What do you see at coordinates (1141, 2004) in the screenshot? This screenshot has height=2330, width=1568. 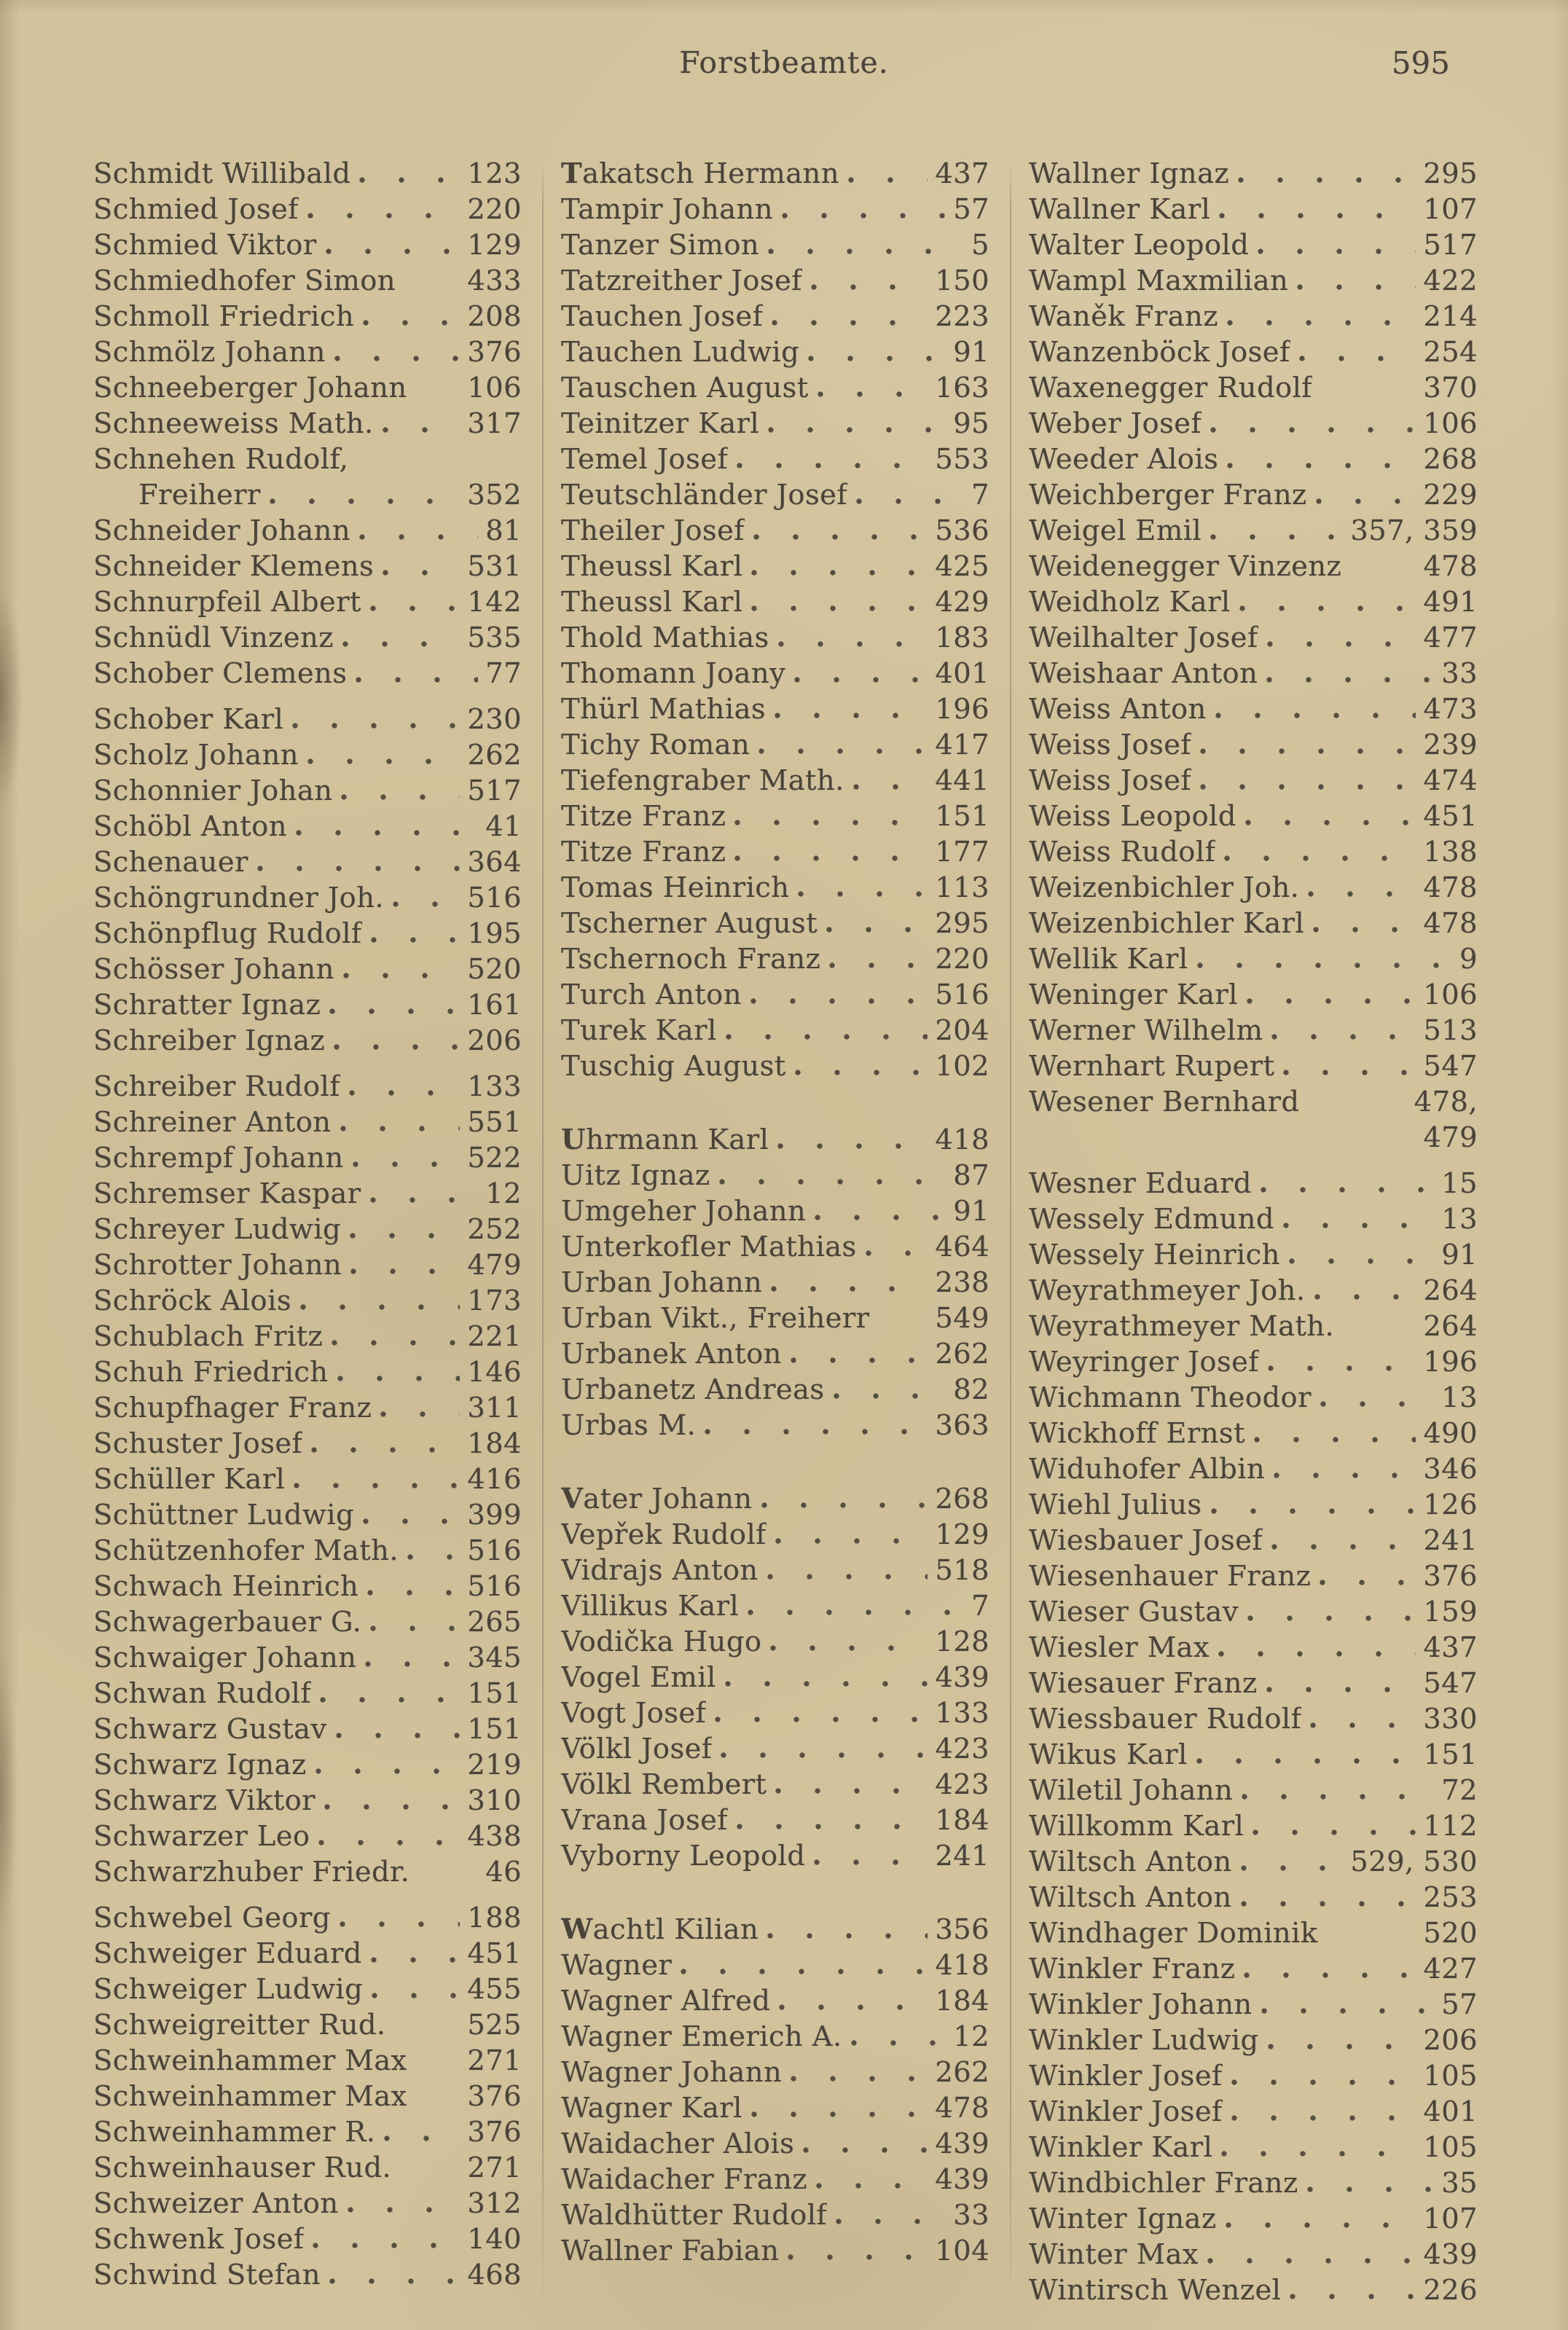 I see `entry-name: Winkler Johann` at bounding box center [1141, 2004].